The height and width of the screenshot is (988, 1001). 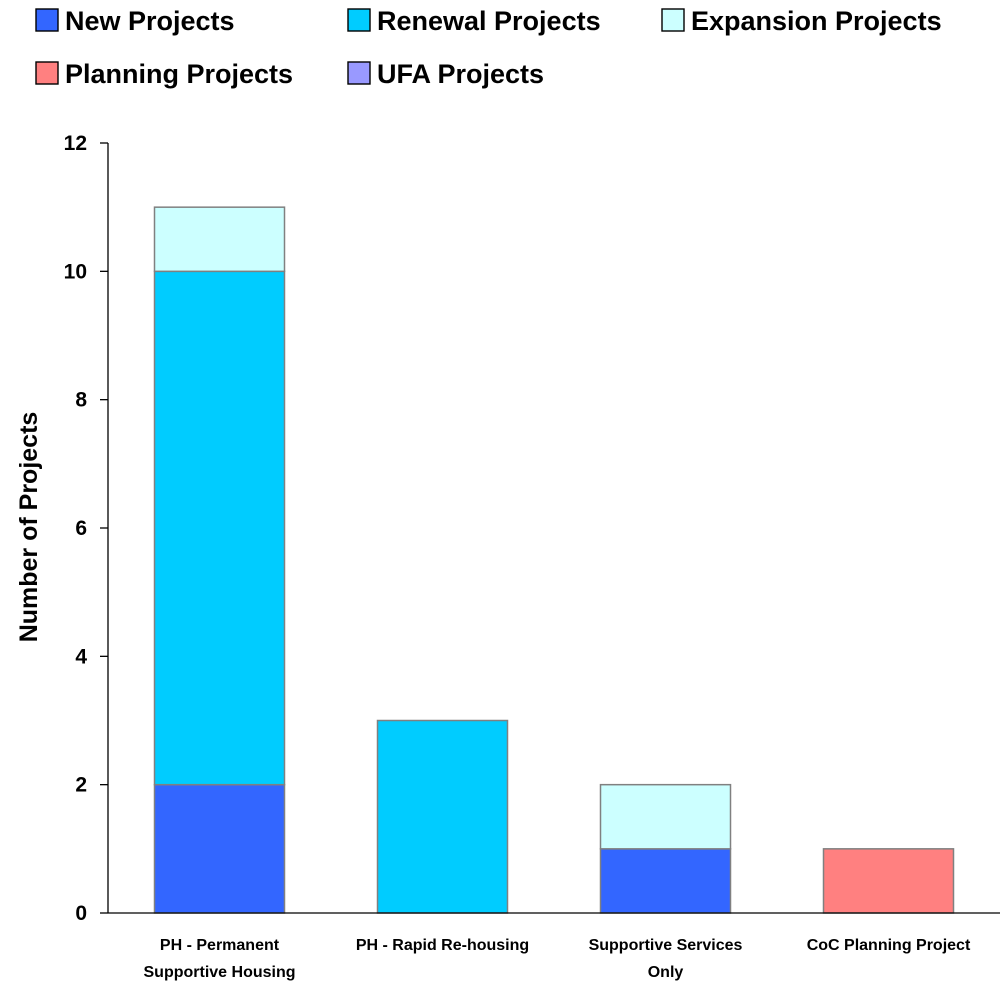 What do you see at coordinates (75, 271) in the screenshot?
I see `y-tick-label: 10` at bounding box center [75, 271].